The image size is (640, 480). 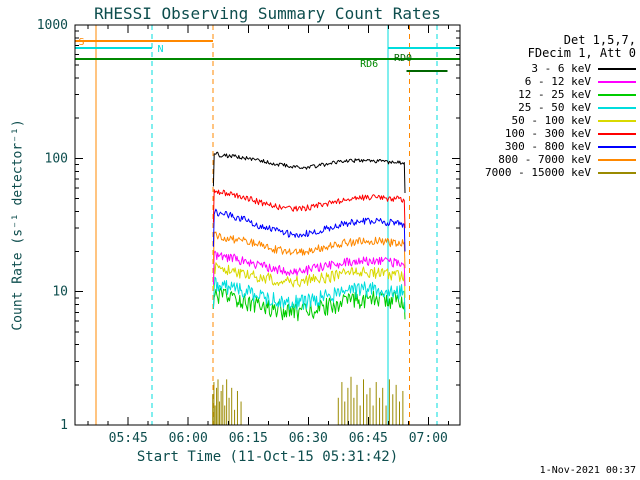 What do you see at coordinates (547, 146) in the screenshot?
I see `legend-item-label: 300 - 800 keV` at bounding box center [547, 146].